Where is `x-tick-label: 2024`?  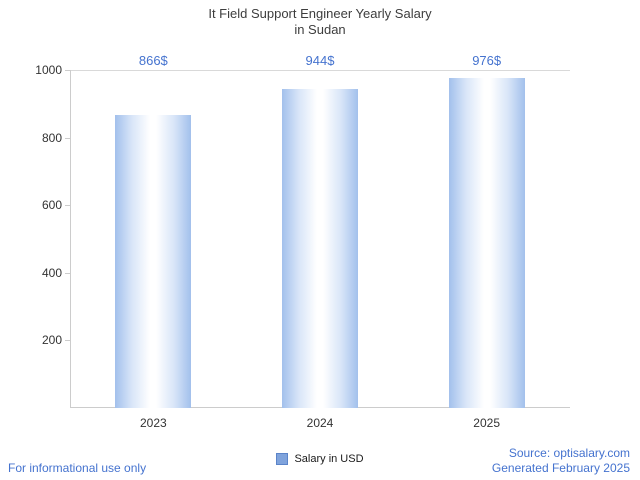
x-tick-label: 2024 is located at coordinates (320, 423).